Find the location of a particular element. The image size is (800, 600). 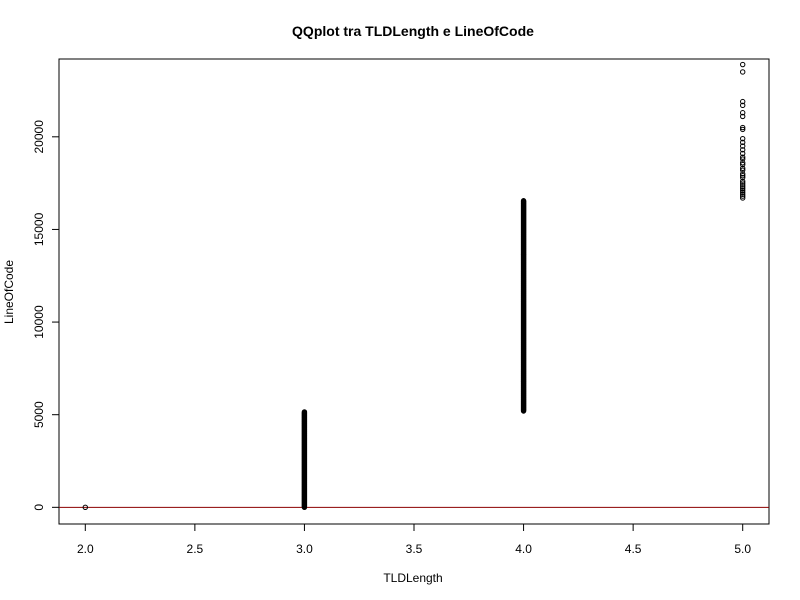

y-tick-label: 5000 is located at coordinates (39, 414).